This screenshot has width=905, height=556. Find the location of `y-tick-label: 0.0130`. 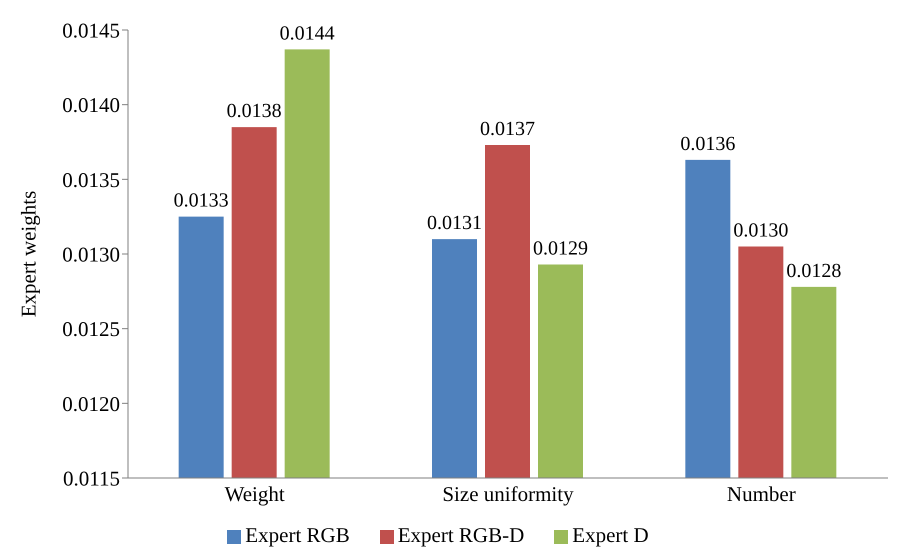

y-tick-label: 0.0130 is located at coordinates (91, 254).